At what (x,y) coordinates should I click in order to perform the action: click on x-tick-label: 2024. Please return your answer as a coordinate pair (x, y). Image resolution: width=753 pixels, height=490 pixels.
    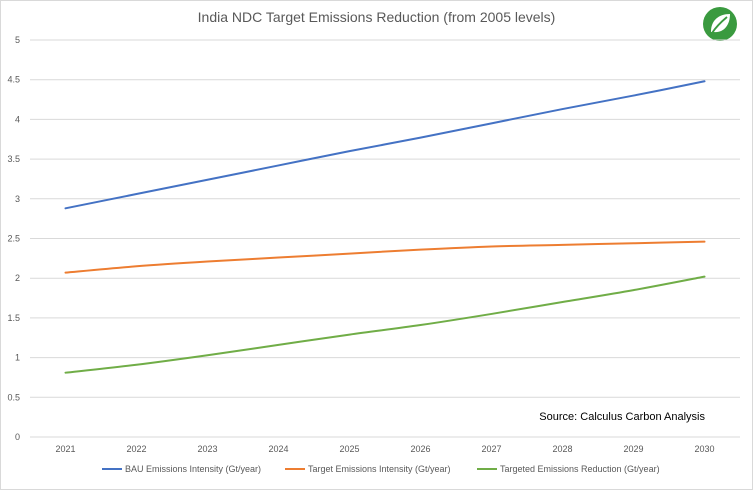
    Looking at the image, I should click on (278, 449).